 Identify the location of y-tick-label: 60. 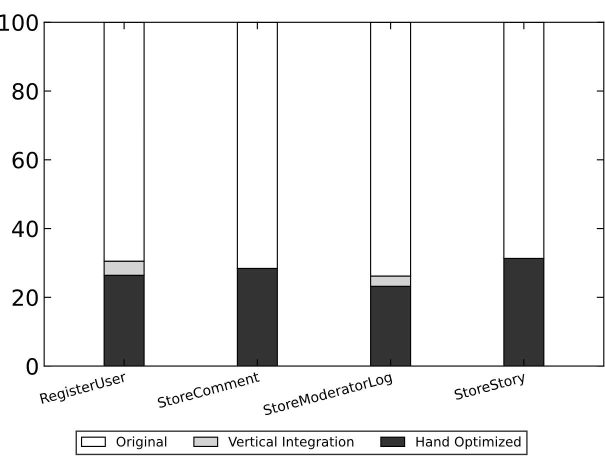
(25, 160).